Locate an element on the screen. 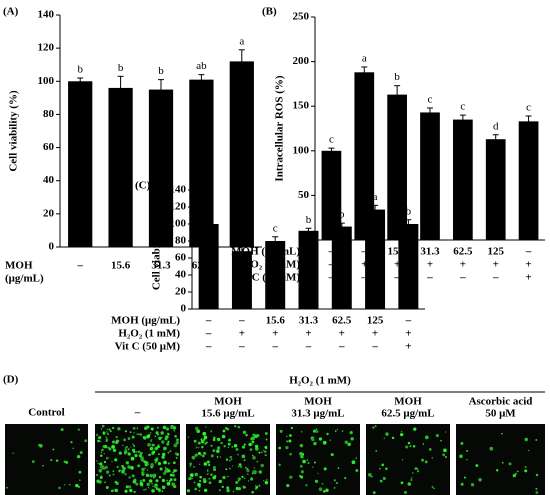 Image resolution: width=550 pixels, height=495 pixels. y-tick-label: 150 is located at coordinates (301, 106).